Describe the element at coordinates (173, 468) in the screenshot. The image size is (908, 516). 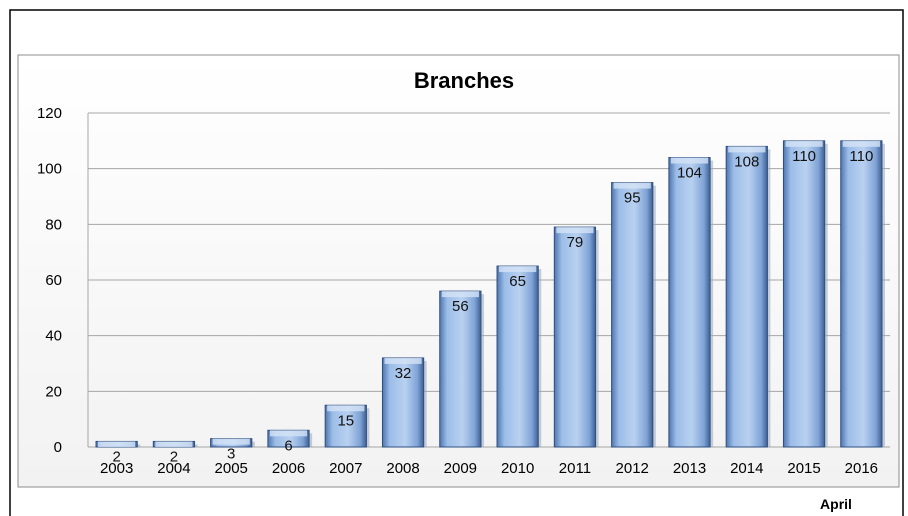
I see `x-tick-label: 2004` at that location.